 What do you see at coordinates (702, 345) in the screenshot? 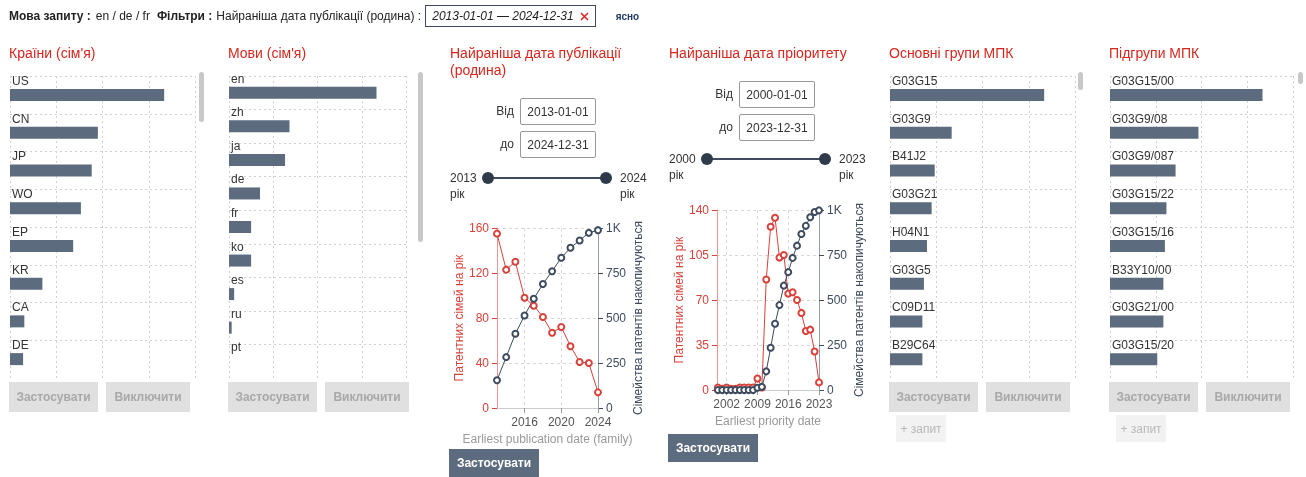
I see `y-tick-label: 35` at bounding box center [702, 345].